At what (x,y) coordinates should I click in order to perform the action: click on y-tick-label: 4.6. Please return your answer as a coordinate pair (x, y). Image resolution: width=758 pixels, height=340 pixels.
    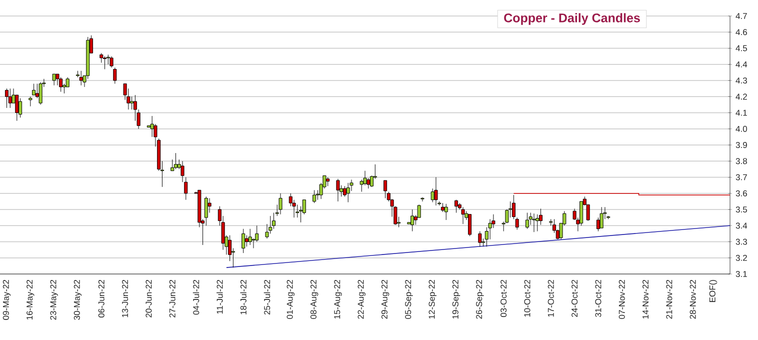
    Looking at the image, I should click on (741, 32).